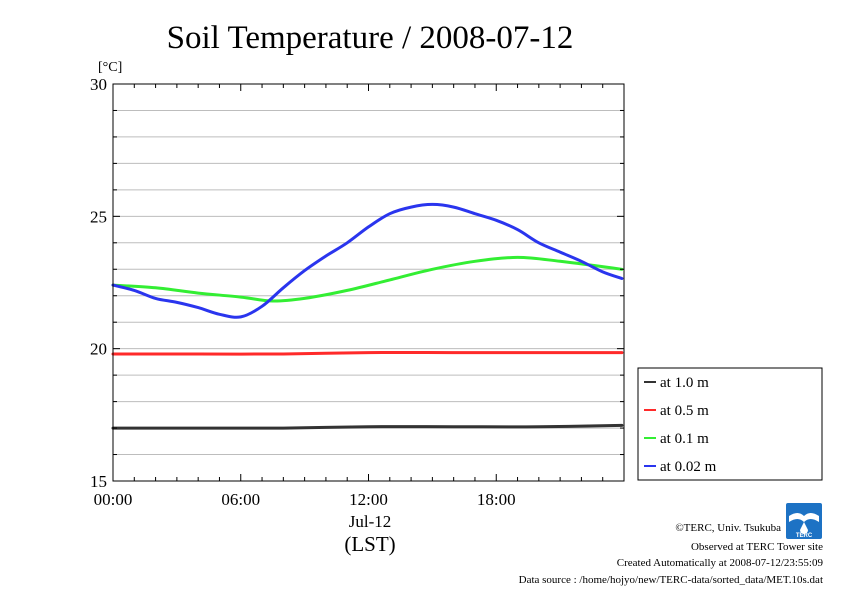 This screenshot has height=595, width=842. I want to click on legend-box, so click(730, 424).